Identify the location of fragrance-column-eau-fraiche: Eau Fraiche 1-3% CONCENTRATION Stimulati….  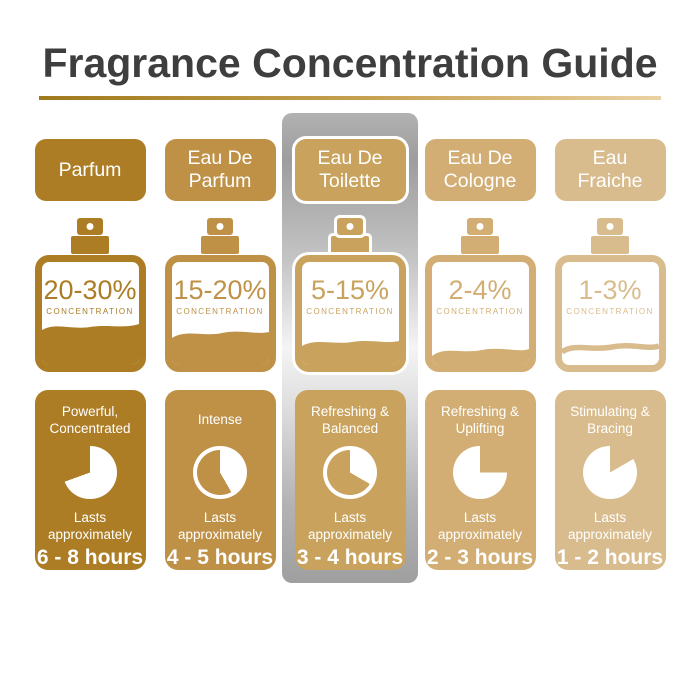
(610, 354).